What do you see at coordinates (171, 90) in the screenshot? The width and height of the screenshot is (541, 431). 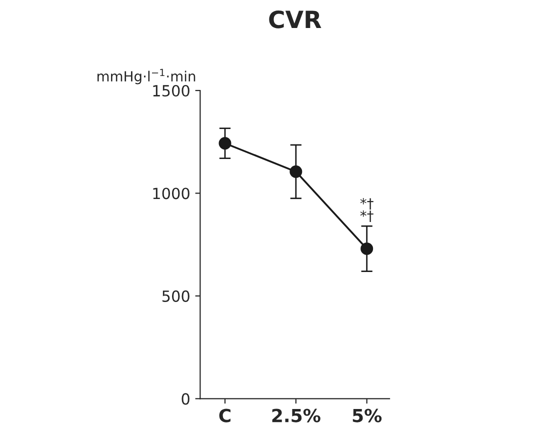 I see `y-tick-label: 1500` at bounding box center [171, 90].